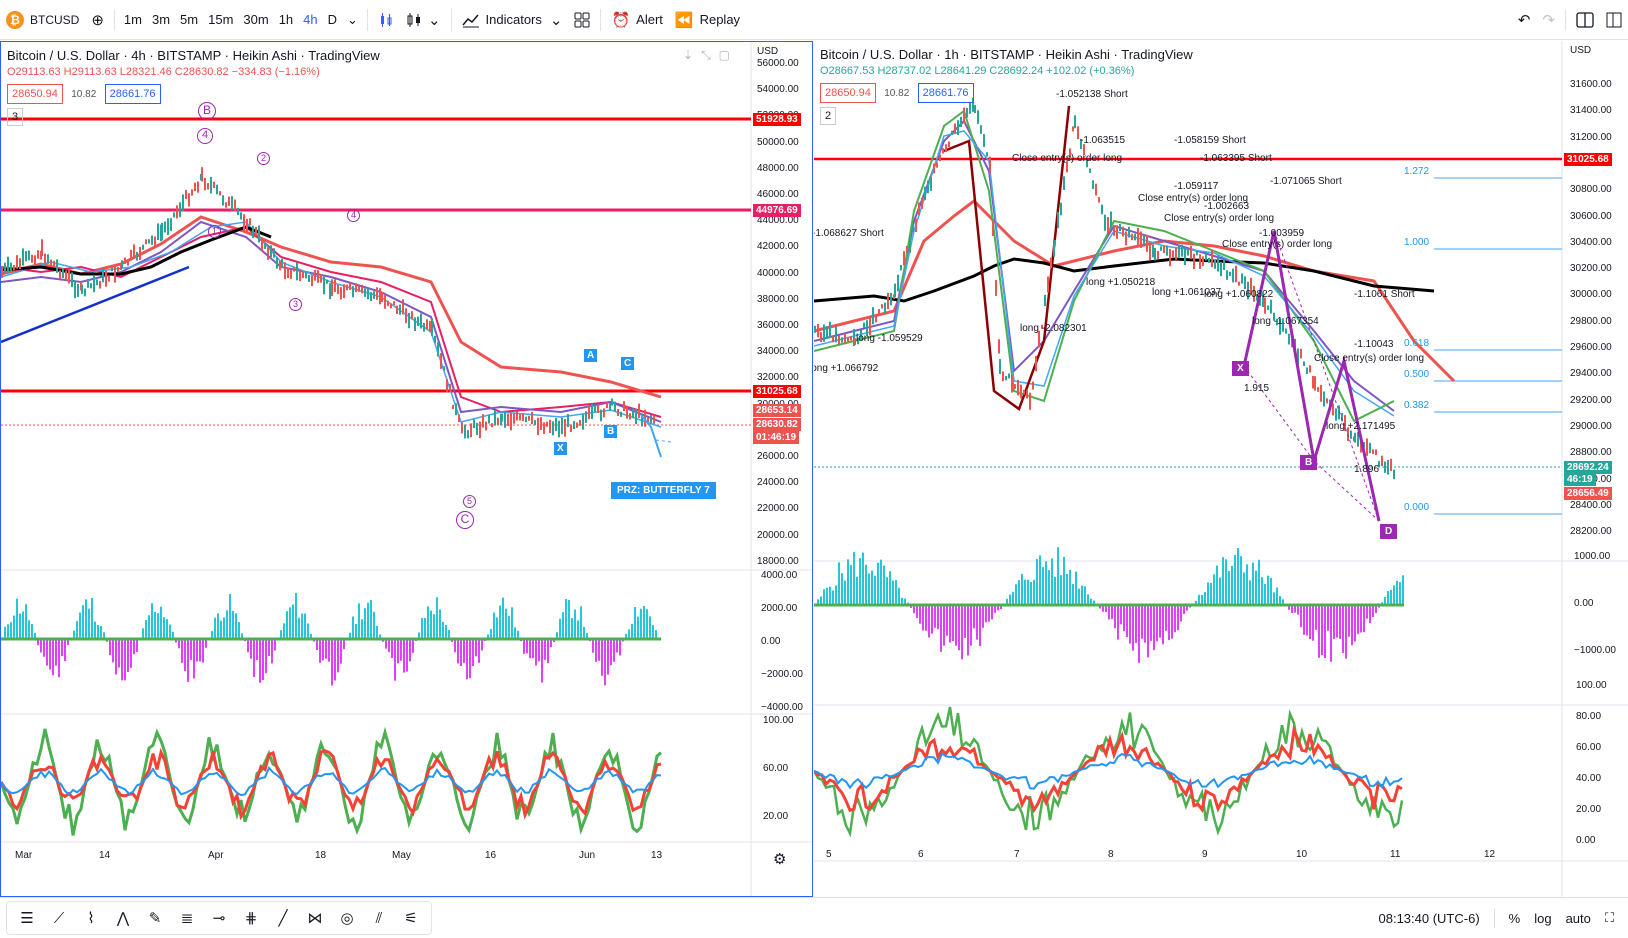 This screenshot has height=938, width=1628. I want to click on left-indicator-count: 3, so click(15, 117).